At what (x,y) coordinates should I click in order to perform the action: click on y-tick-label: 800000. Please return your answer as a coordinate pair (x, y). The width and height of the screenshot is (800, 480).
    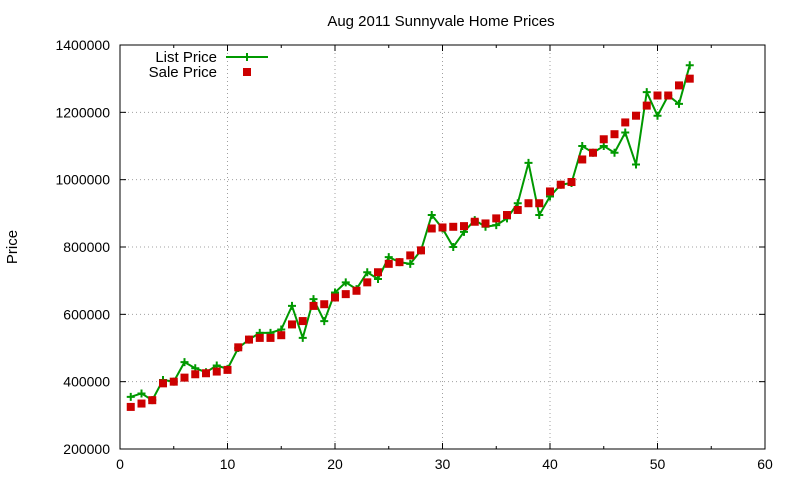
    Looking at the image, I should click on (86, 247).